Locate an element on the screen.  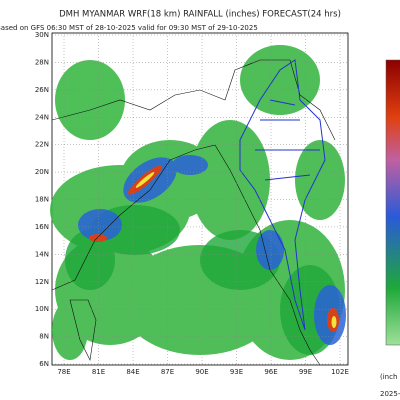
state-boundaries is located at coordinates (287, 140).